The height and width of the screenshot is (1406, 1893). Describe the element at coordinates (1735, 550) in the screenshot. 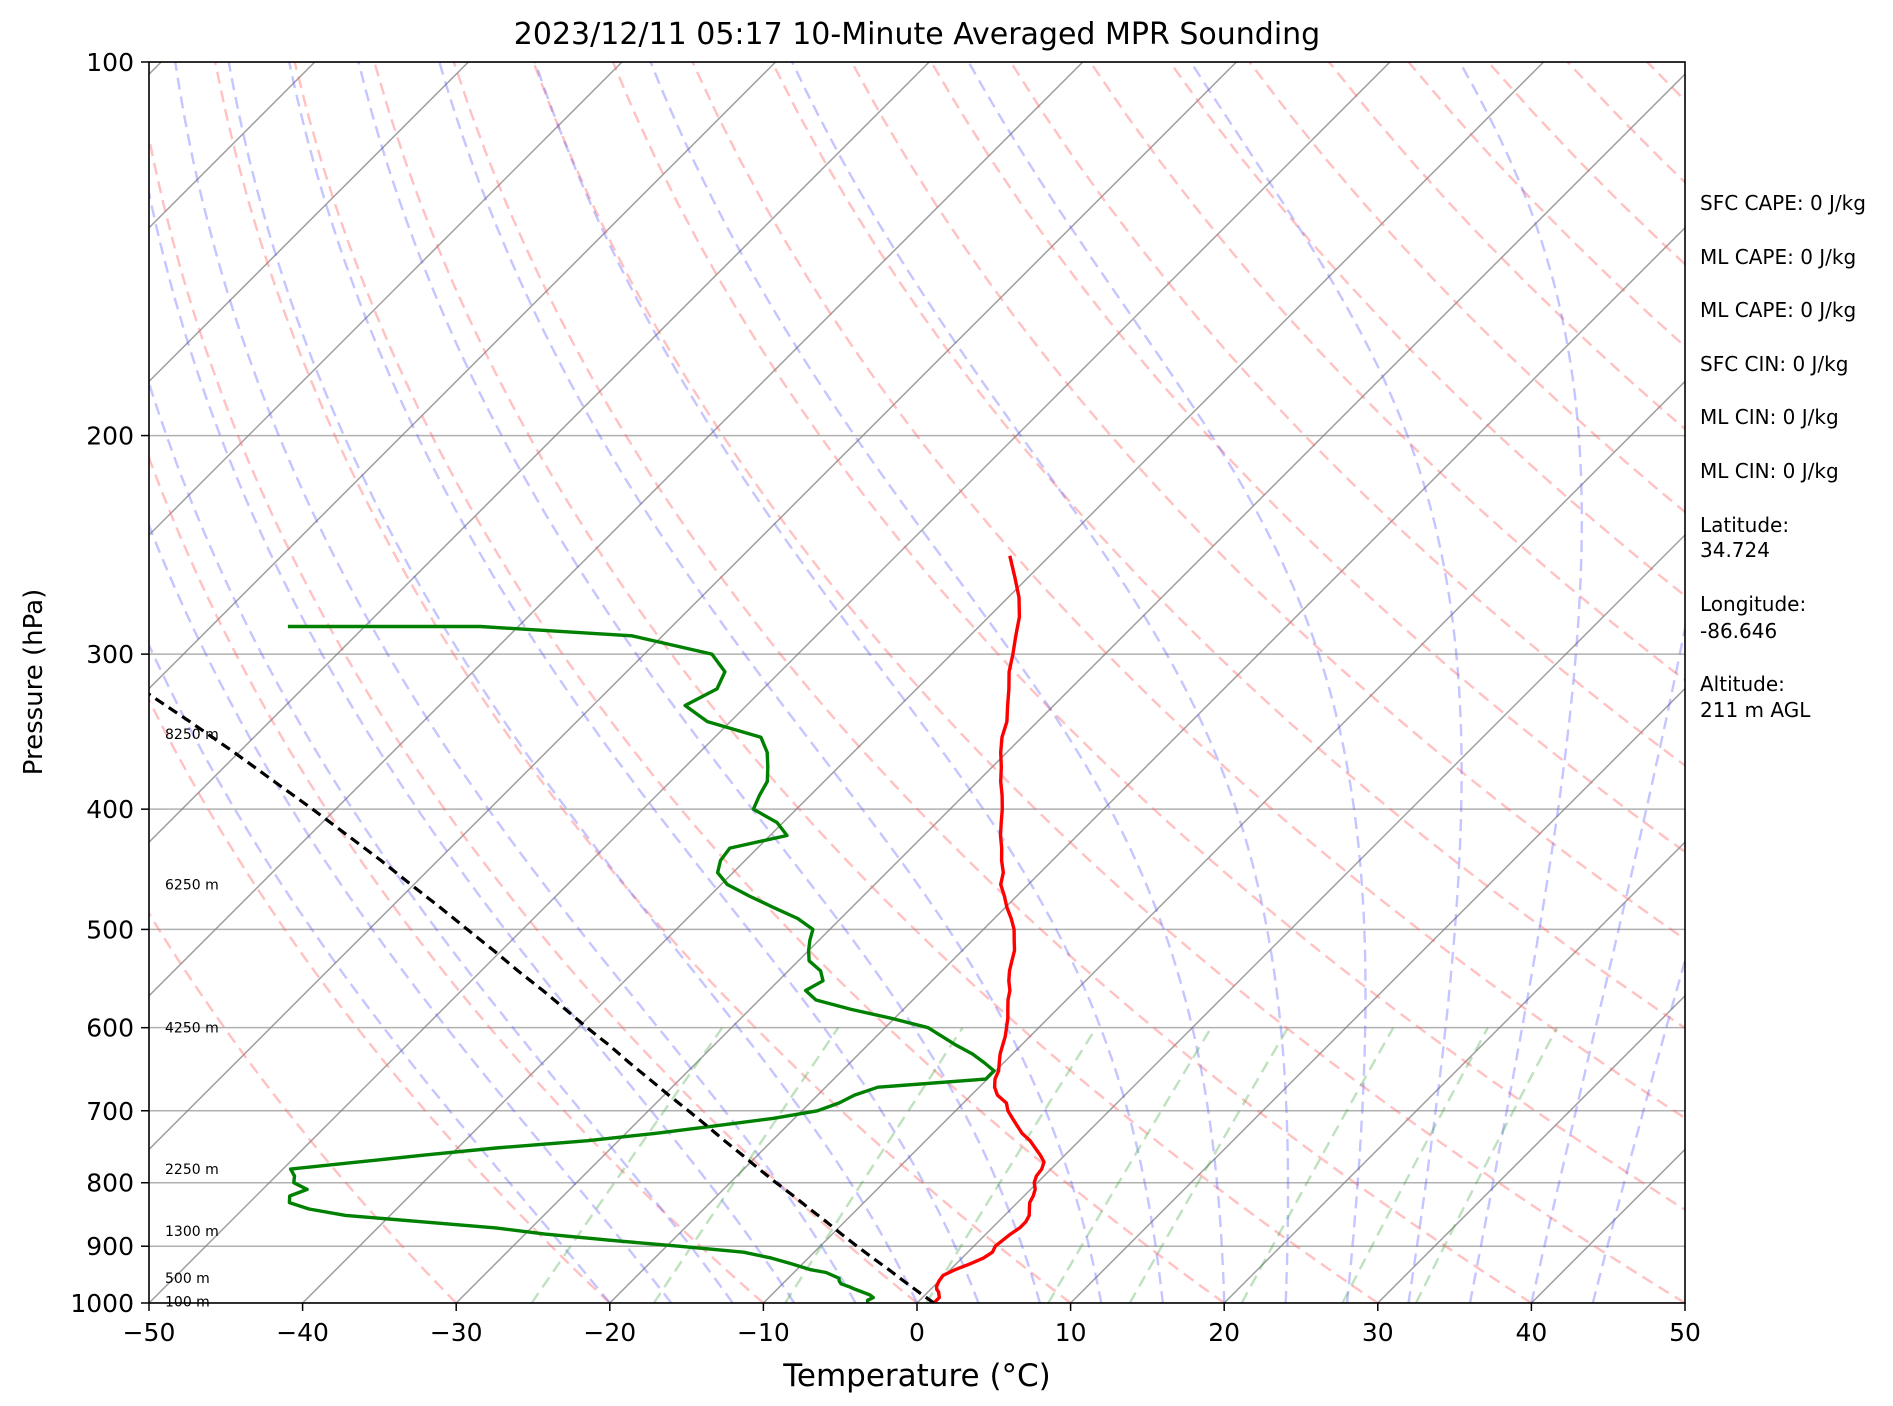

I see `info-latitude-value: 34.724` at that location.